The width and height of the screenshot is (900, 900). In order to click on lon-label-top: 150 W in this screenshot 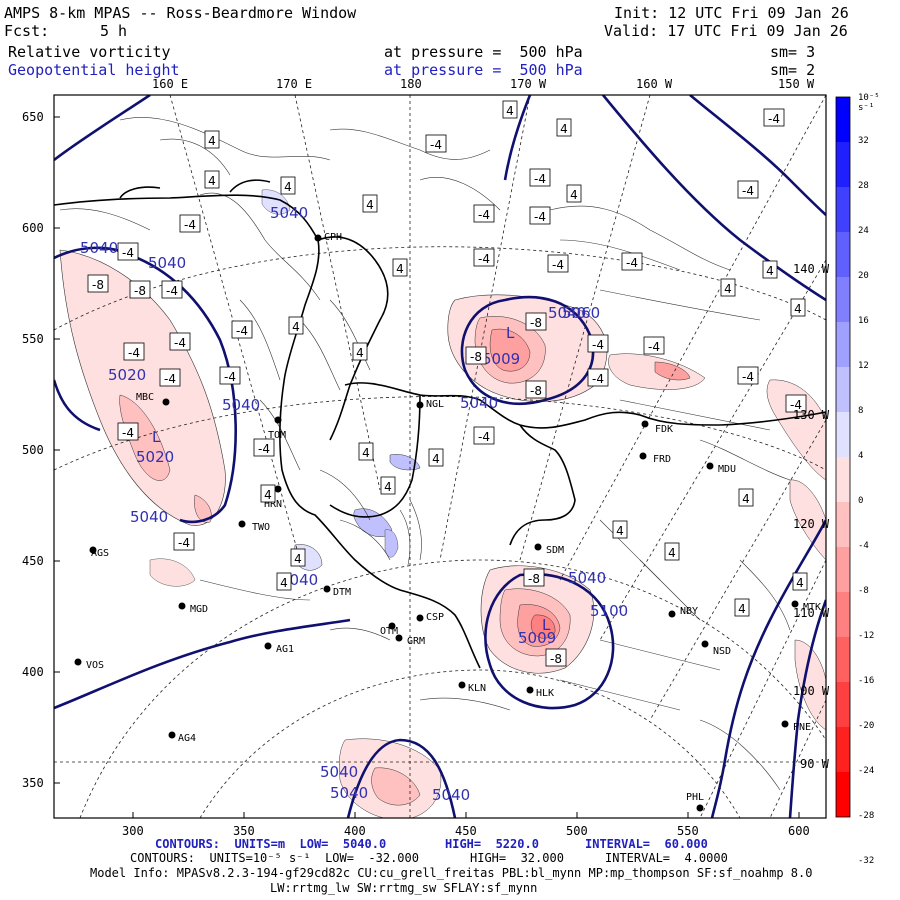, I will do `click(796, 84)`.